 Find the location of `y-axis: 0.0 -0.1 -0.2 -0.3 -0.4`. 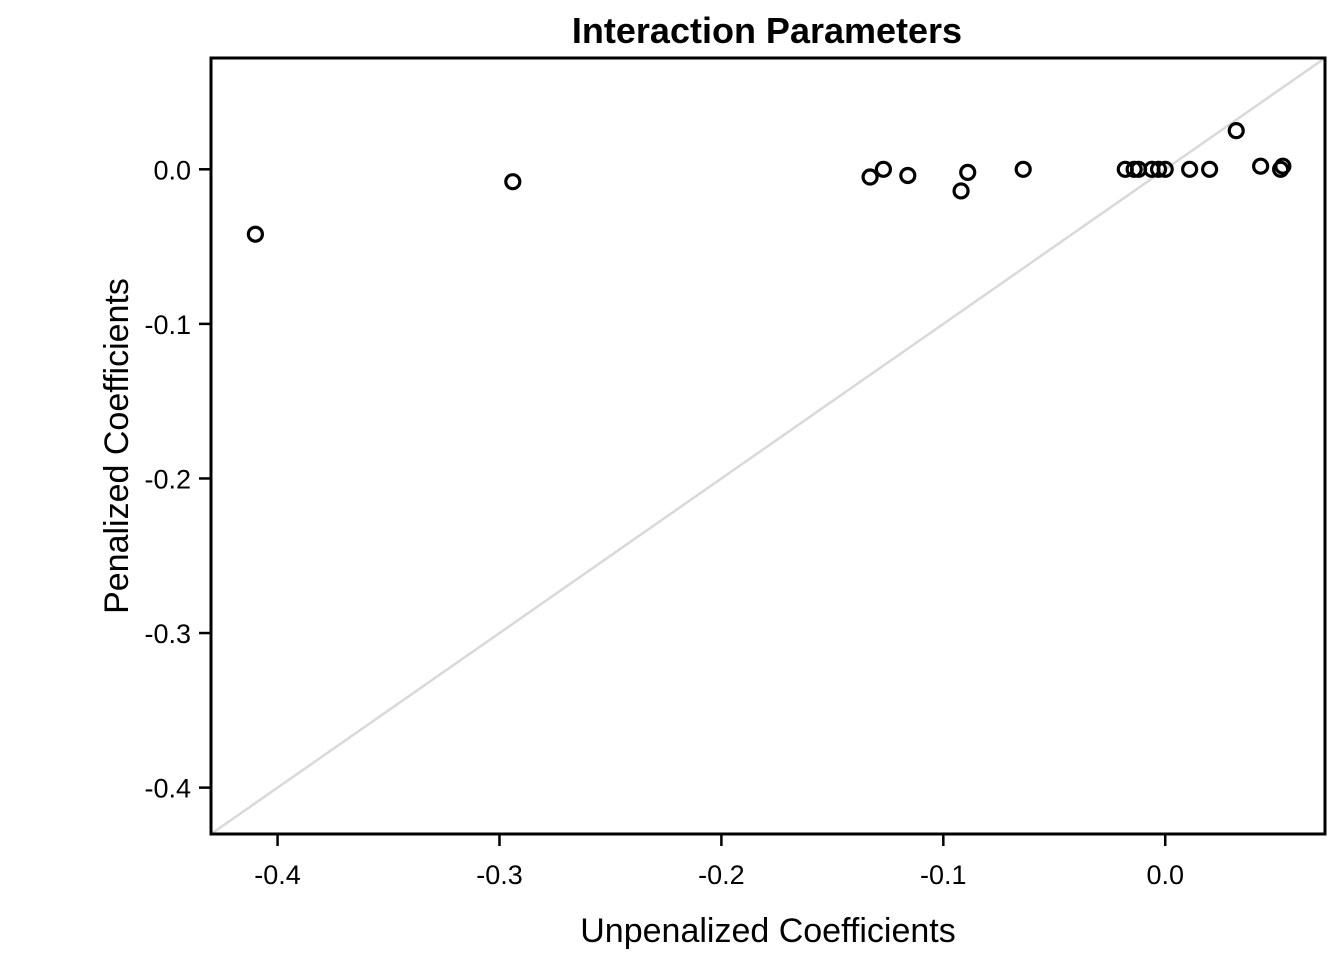

y-axis: 0.0 -0.1 -0.2 -0.3 -0.4 is located at coordinates (177, 479).